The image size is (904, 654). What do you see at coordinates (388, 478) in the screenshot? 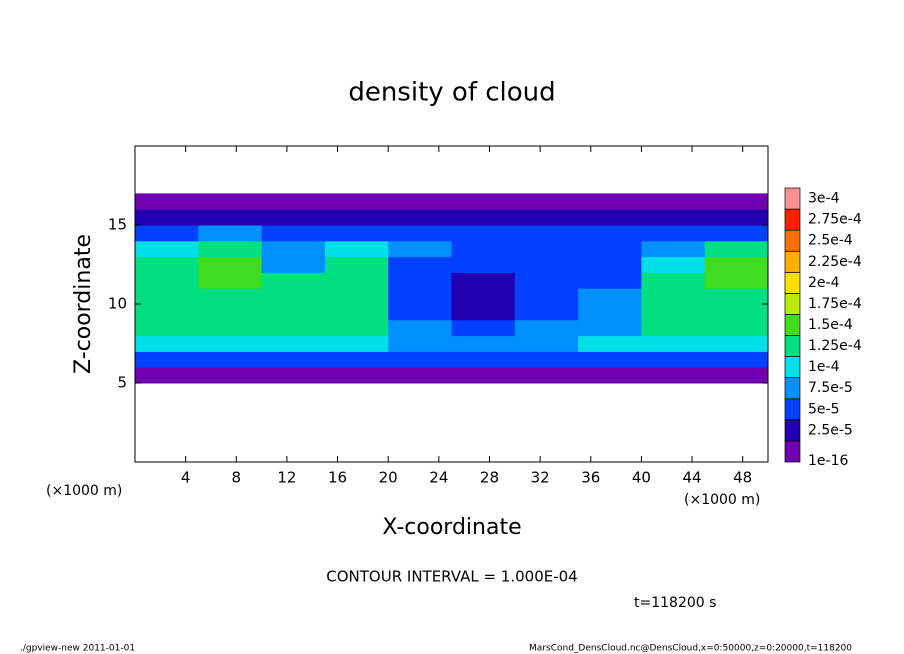
I see `x-tick-label: 20` at bounding box center [388, 478].